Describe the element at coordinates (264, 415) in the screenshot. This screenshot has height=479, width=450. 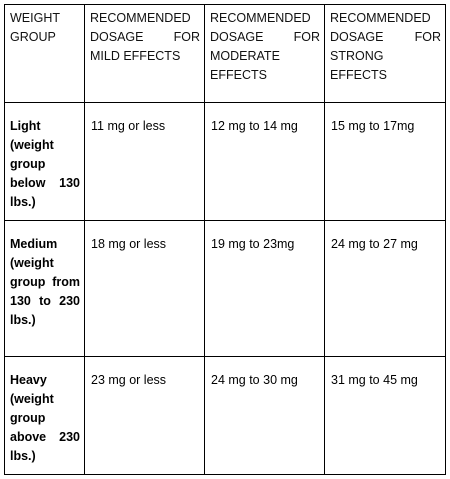
I see `moderate-dosage-cell: 24 mg to 30 mg` at that location.